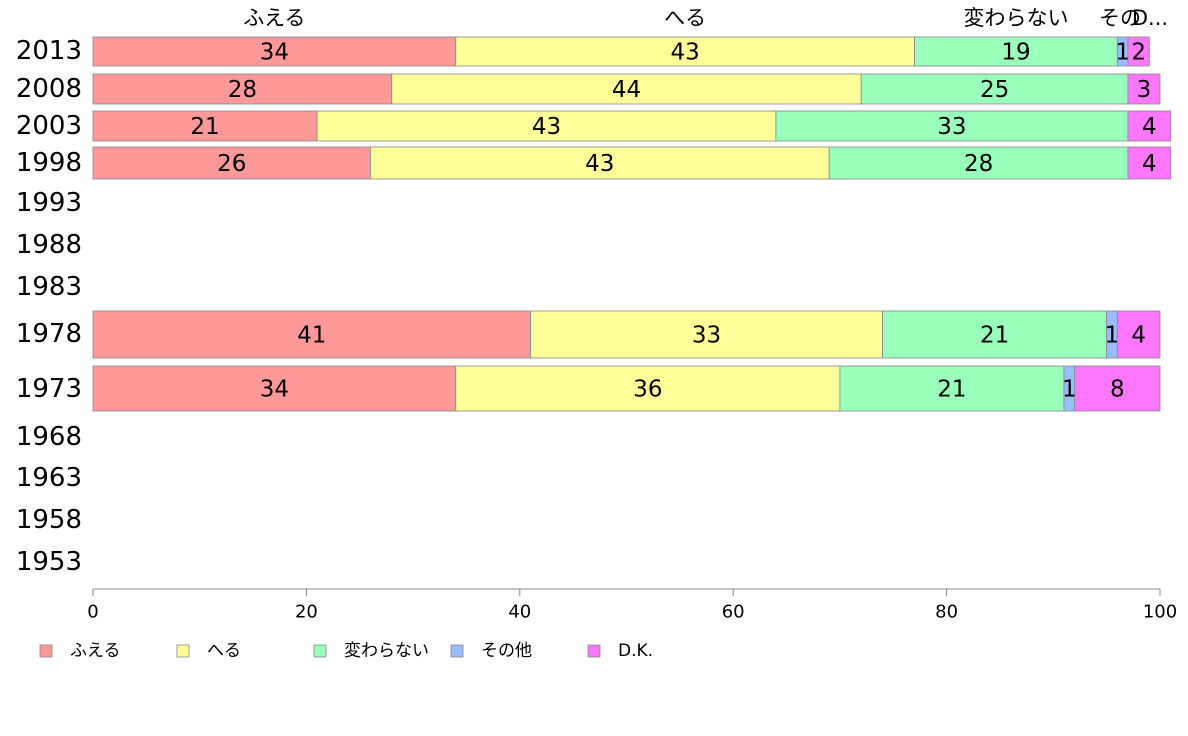 The image size is (1188, 736). Describe the element at coordinates (224, 651) in the screenshot. I see `legend-label-1: へる` at that location.